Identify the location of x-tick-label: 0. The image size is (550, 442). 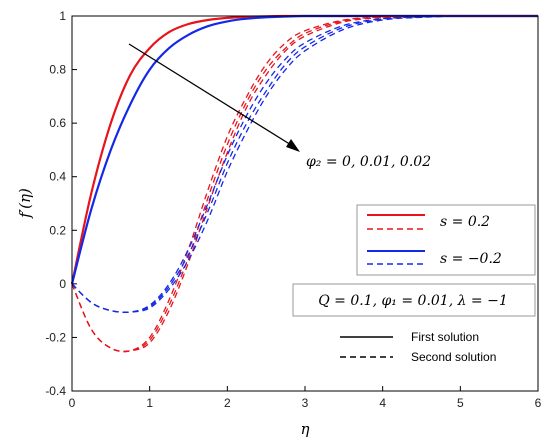
(72, 403).